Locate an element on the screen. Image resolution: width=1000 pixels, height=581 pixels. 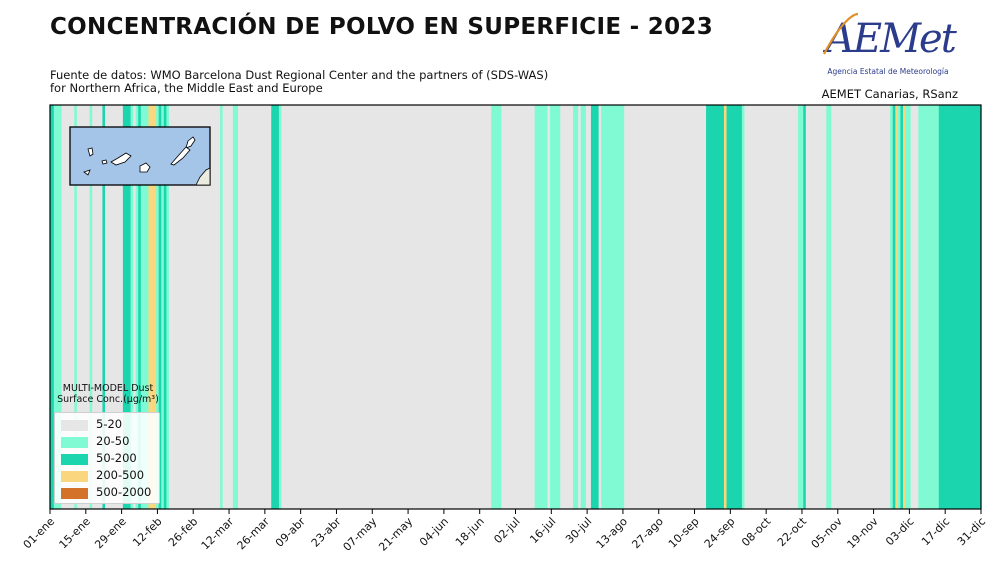
x-tick-label: 19-nov is located at coordinates (863, 533).